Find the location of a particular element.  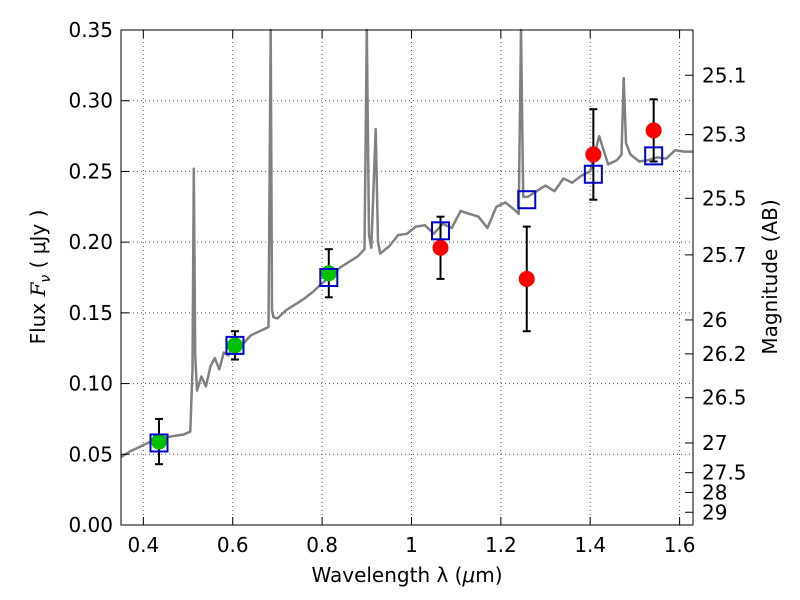

y2-tick-label: 25.7 is located at coordinates (724, 255).